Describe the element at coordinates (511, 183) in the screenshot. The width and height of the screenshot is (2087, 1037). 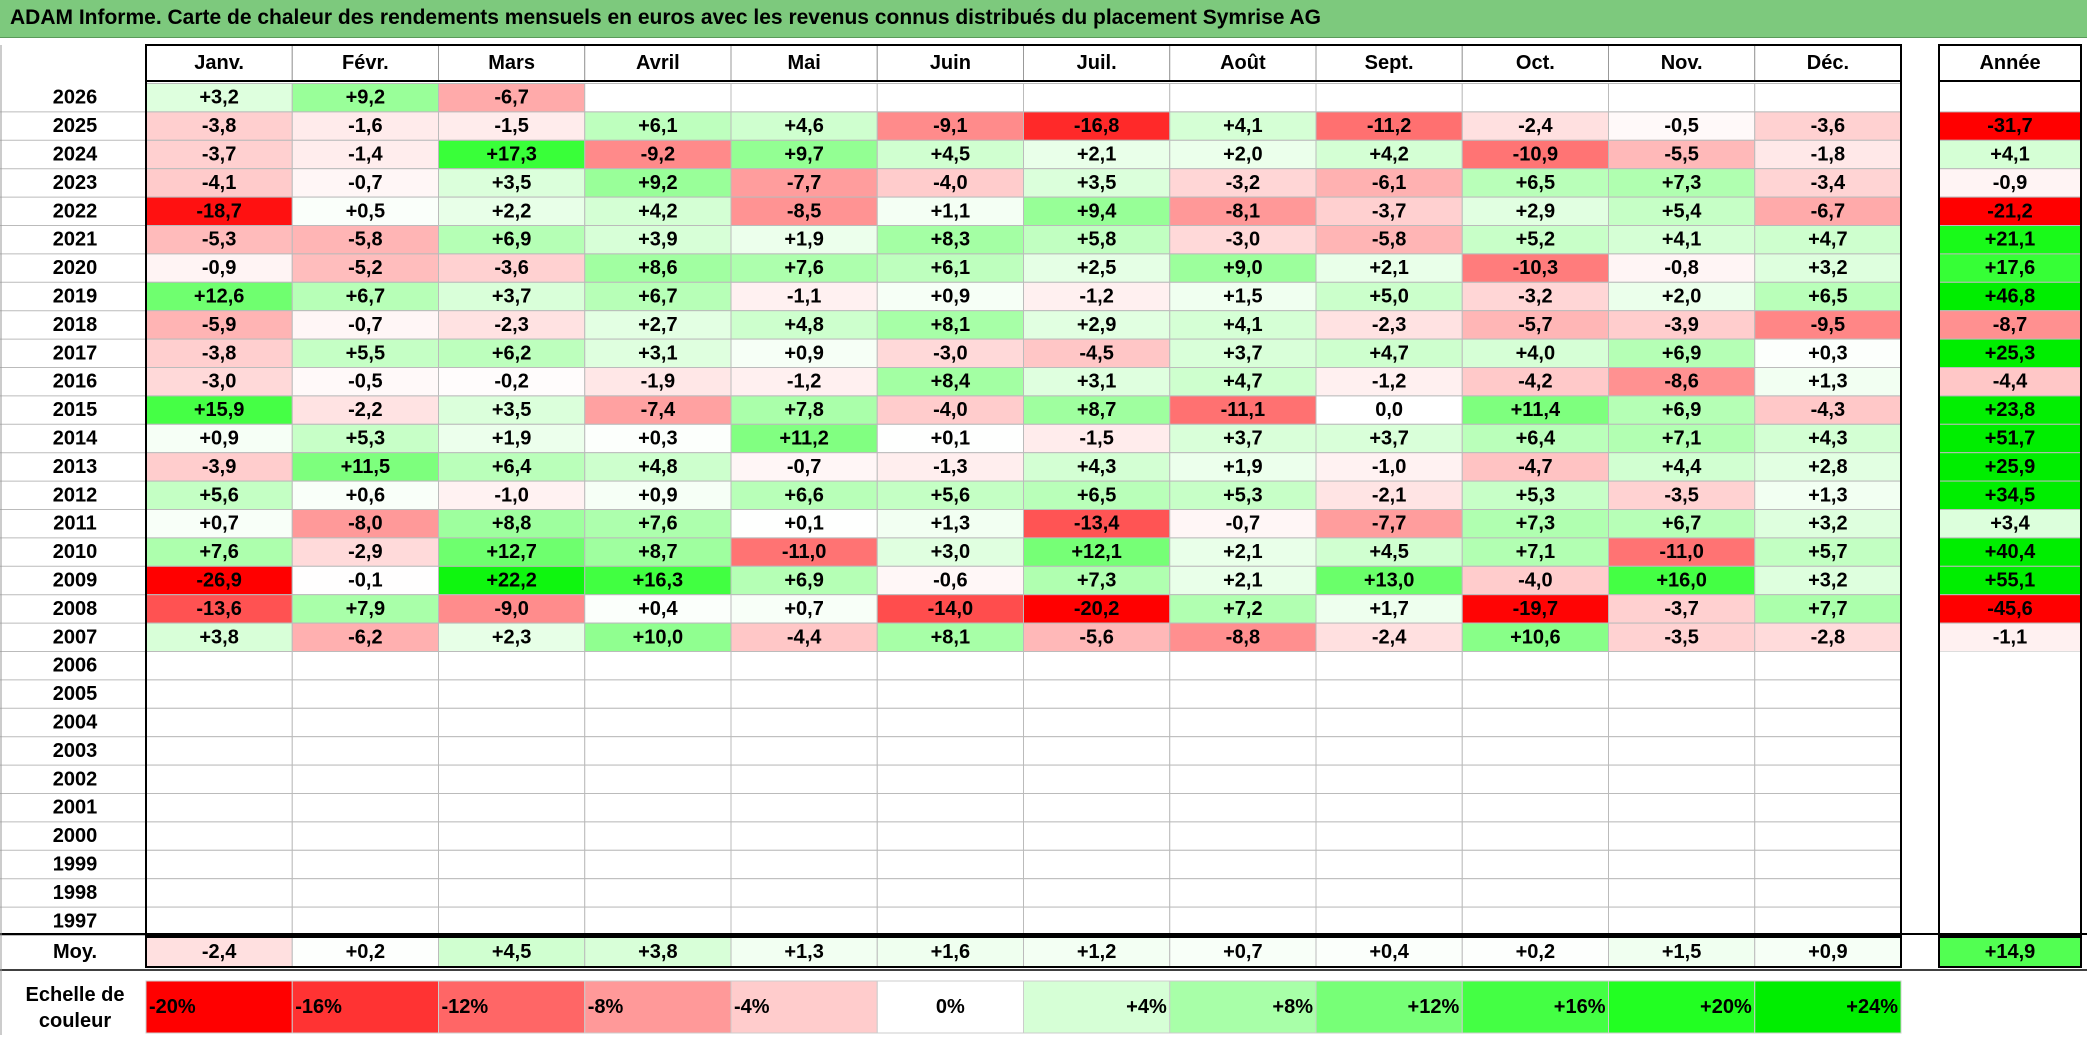
I see `cell-value-label: +3,5` at that location.